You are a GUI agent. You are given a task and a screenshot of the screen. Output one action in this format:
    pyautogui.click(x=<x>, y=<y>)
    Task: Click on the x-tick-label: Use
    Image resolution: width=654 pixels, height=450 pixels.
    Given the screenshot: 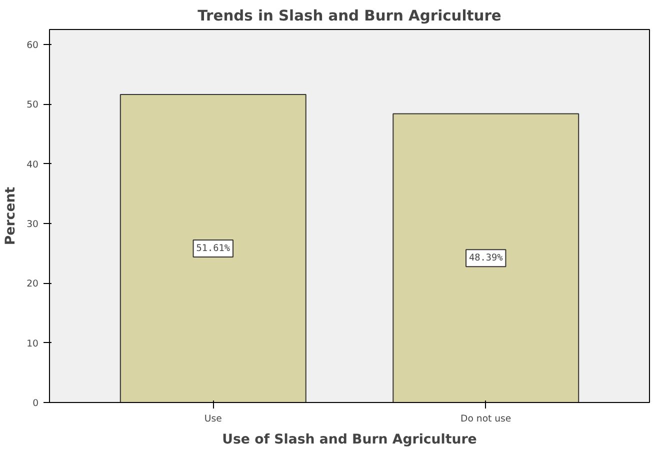 What is the action you would take?
    pyautogui.click(x=213, y=419)
    